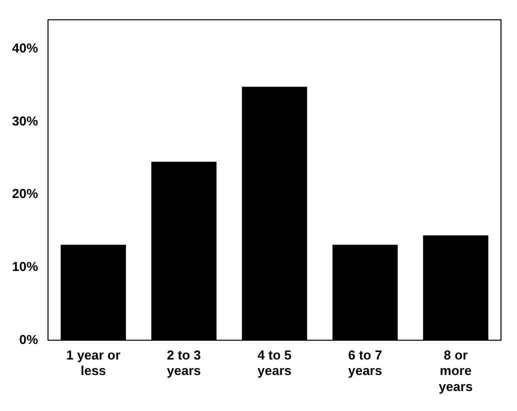 The width and height of the screenshot is (517, 411). I want to click on x-tick-label: 6 to 7 years, so click(365, 363).